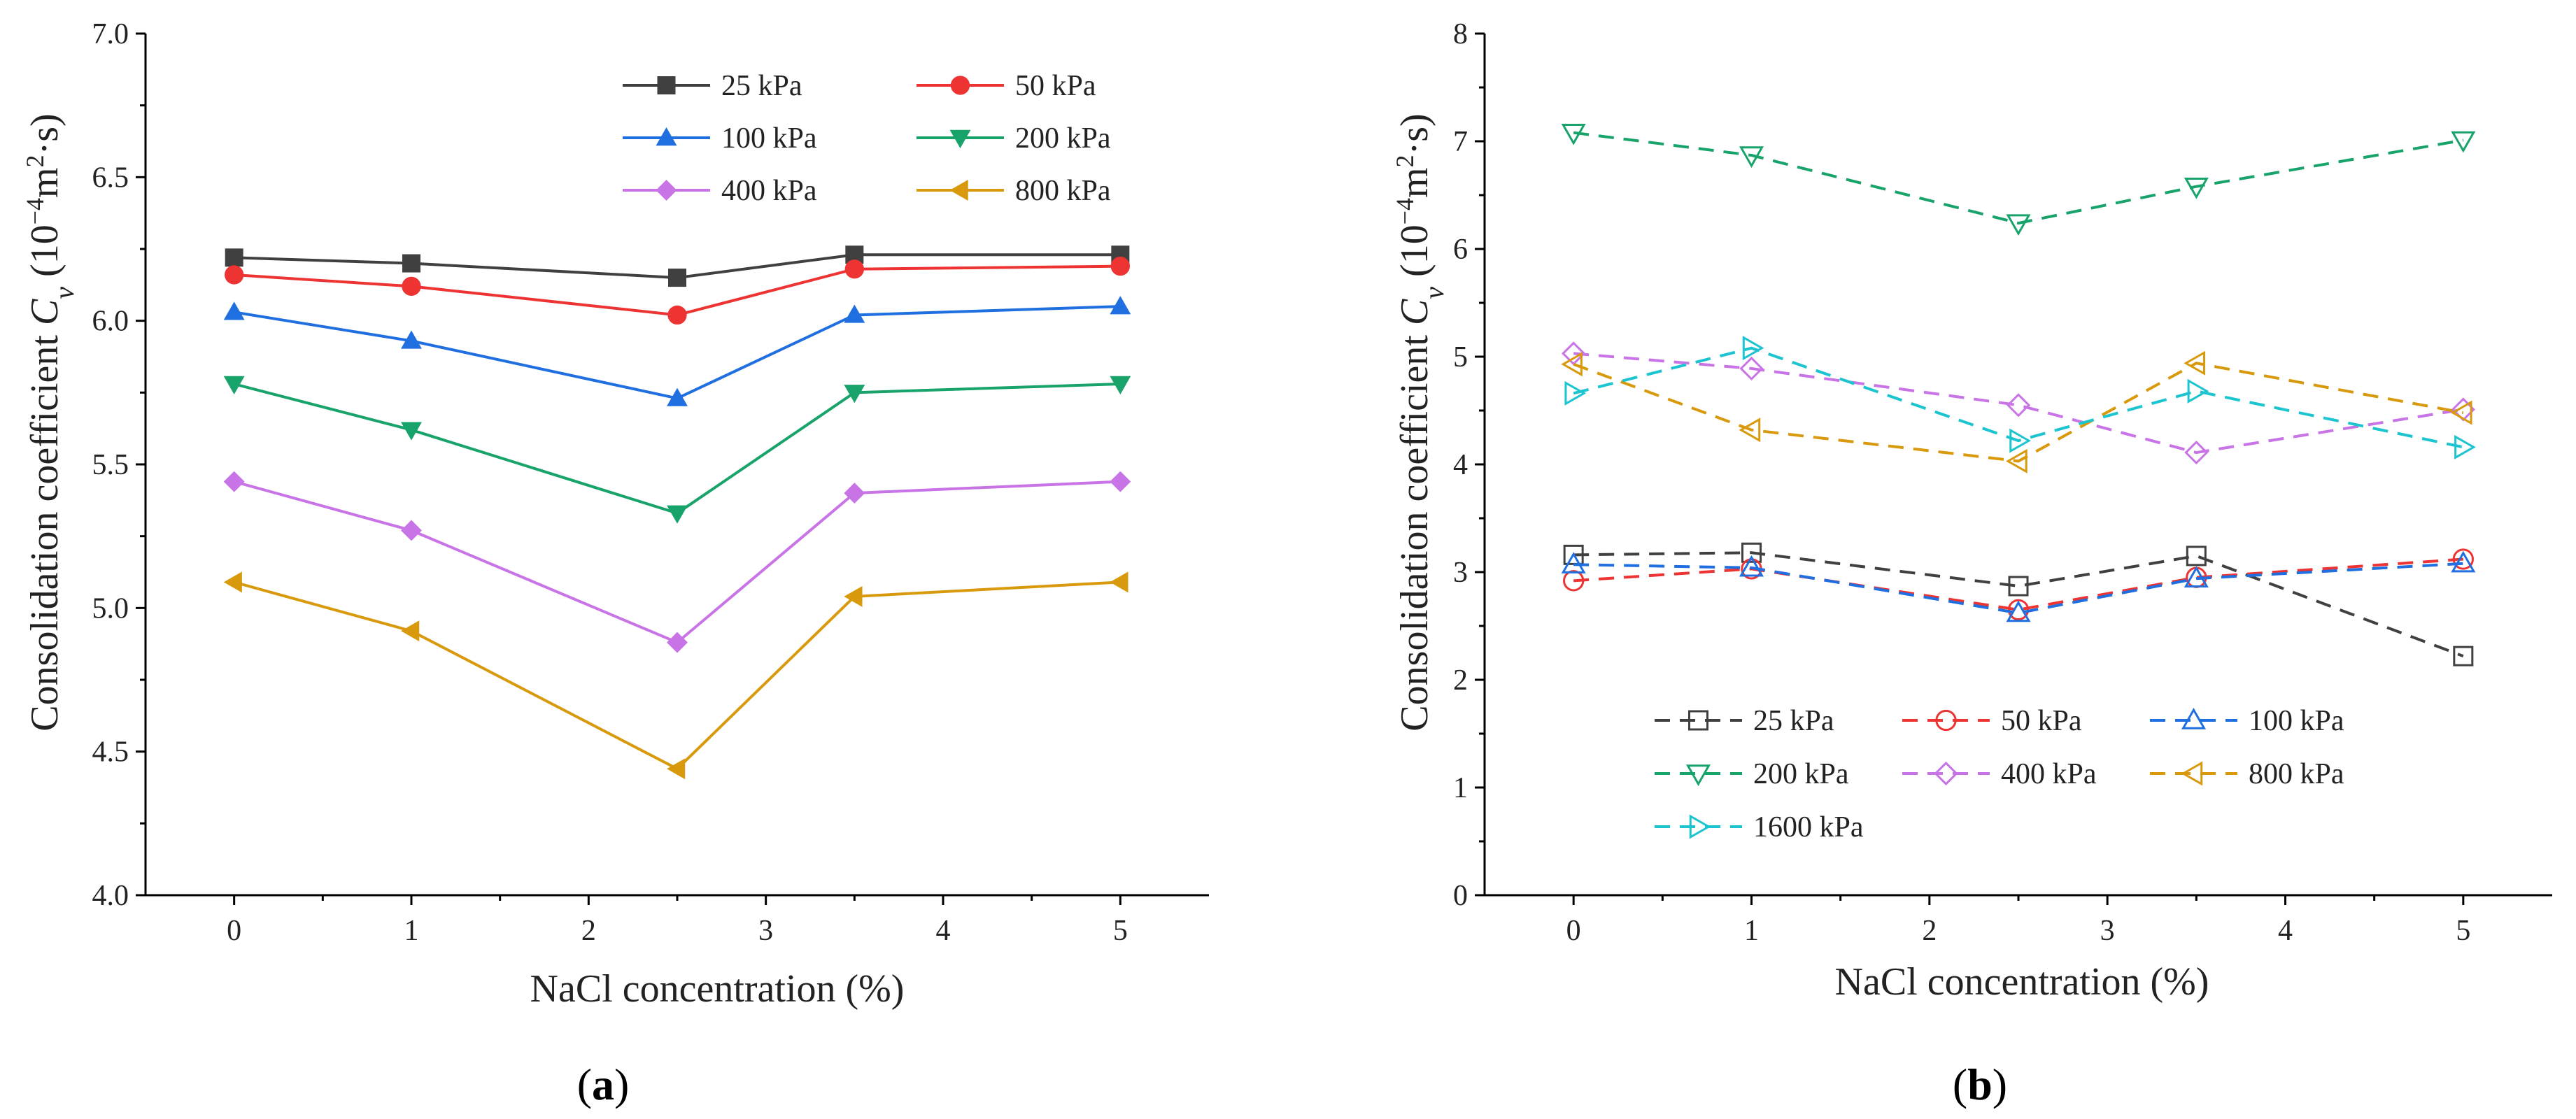 Image resolution: width=2576 pixels, height=1119 pixels. I want to click on legend-label: 200 kPa, so click(1063, 138).